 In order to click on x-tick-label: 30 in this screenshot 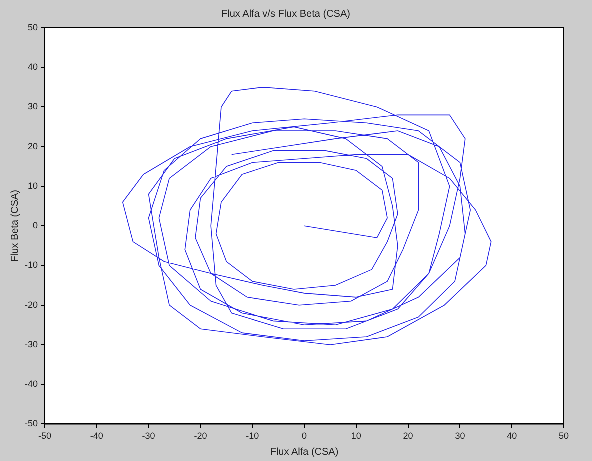, I will do `click(460, 436)`.